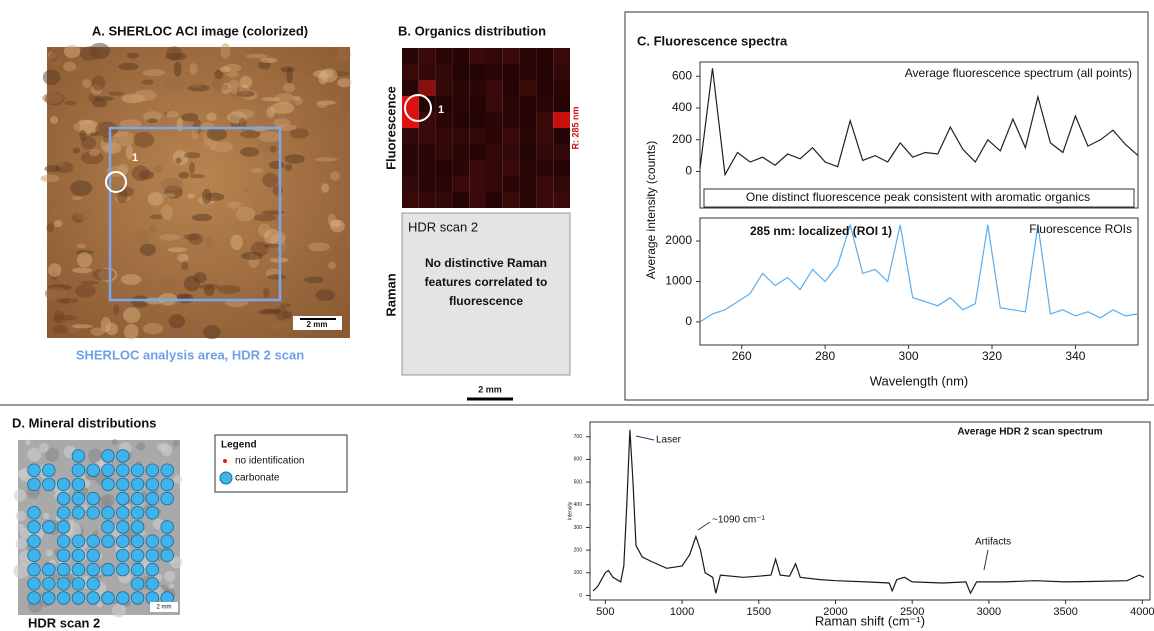  What do you see at coordinates (835, 612) in the screenshot?
I see `x-tick-label: 2000` at bounding box center [835, 612].